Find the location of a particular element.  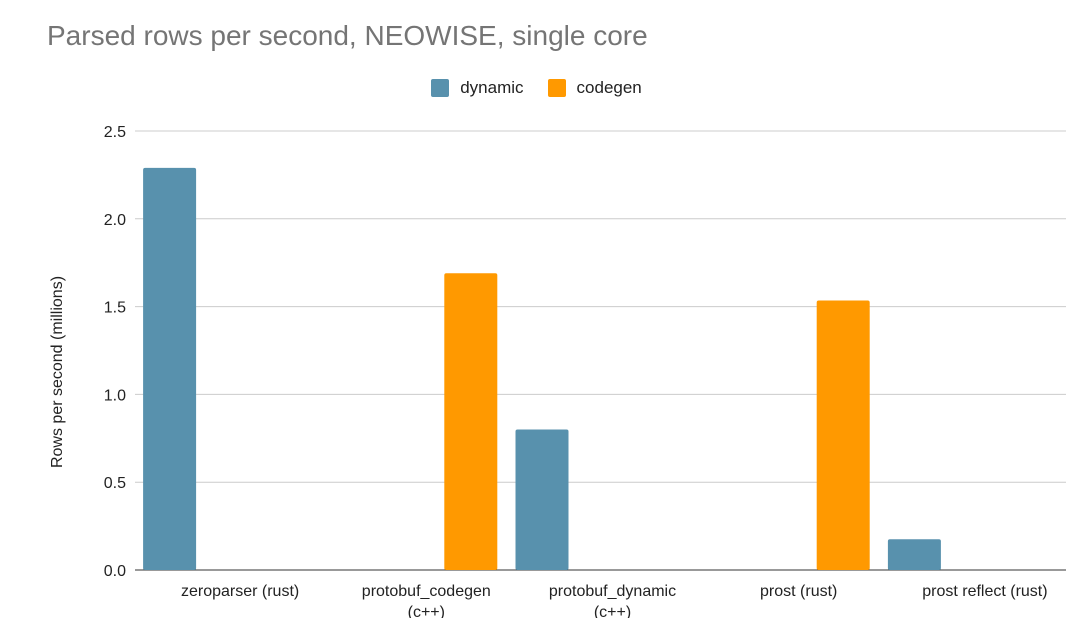

x-category-label: prost (rust) is located at coordinates (798, 591).